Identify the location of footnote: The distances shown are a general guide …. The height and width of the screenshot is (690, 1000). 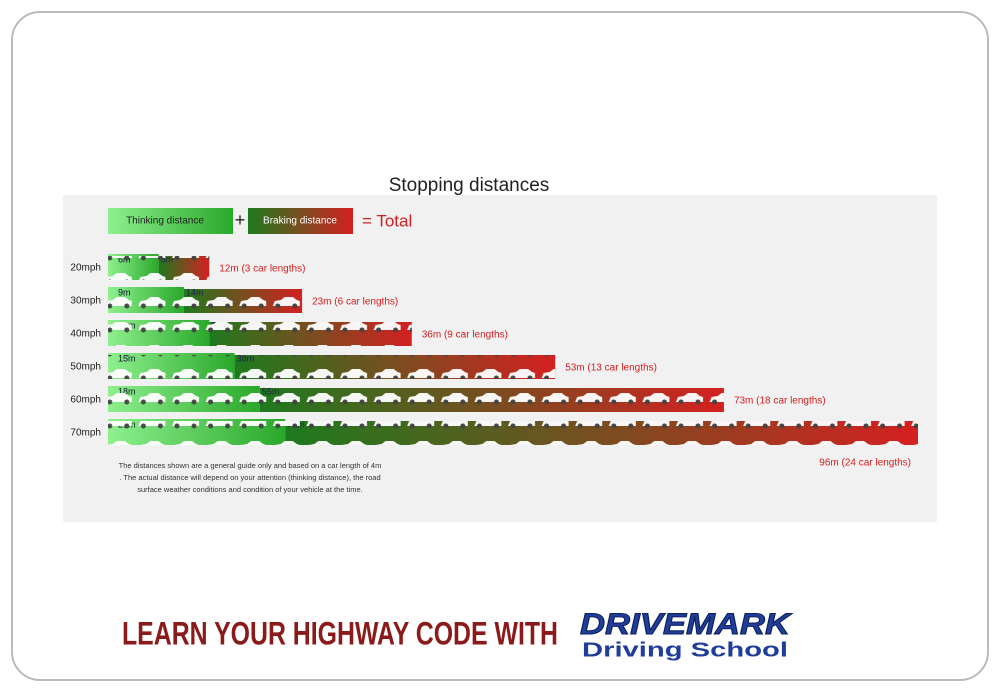
(250, 465).